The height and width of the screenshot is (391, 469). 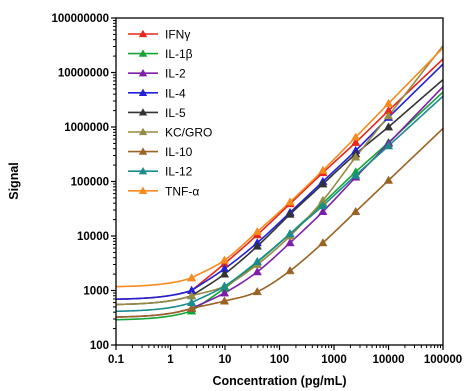 What do you see at coordinates (90, 183) in the screenshot?
I see `y-tick-label: 100000` at bounding box center [90, 183].